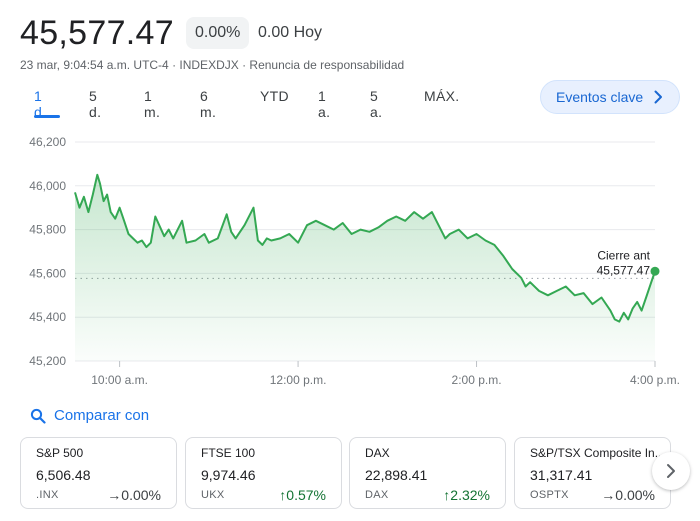 This screenshot has height=521, width=700. What do you see at coordinates (274, 96) in the screenshot?
I see `tab-range-ytd: YTD` at bounding box center [274, 96].